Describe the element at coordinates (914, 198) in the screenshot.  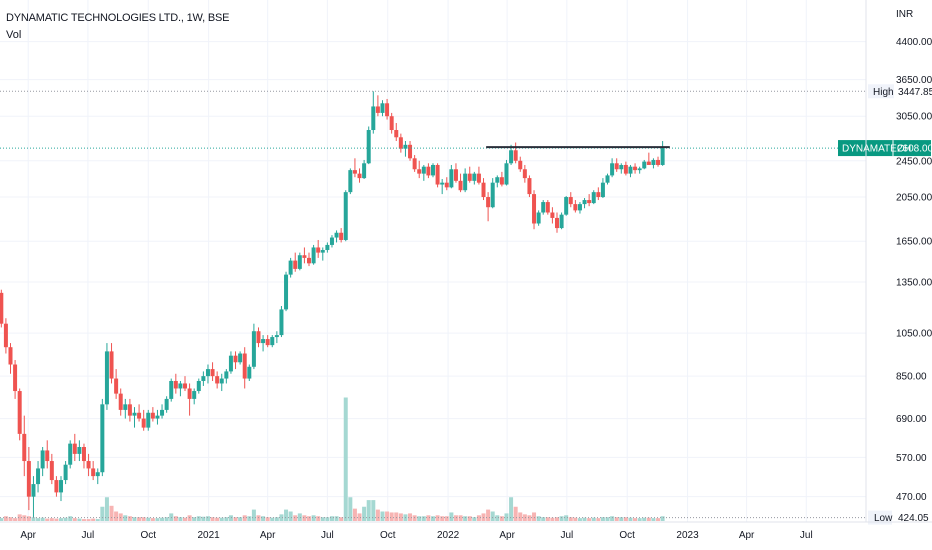
I see `y-tick-label: 2050.00` at that location.